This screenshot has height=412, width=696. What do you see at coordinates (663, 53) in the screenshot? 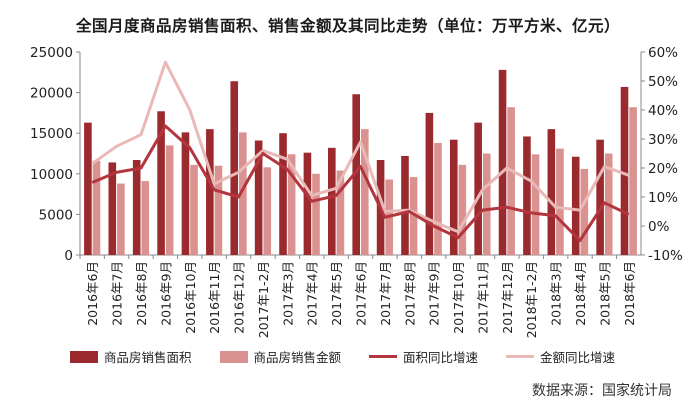
I see `y-right-tick-label: 60%` at bounding box center [663, 53].